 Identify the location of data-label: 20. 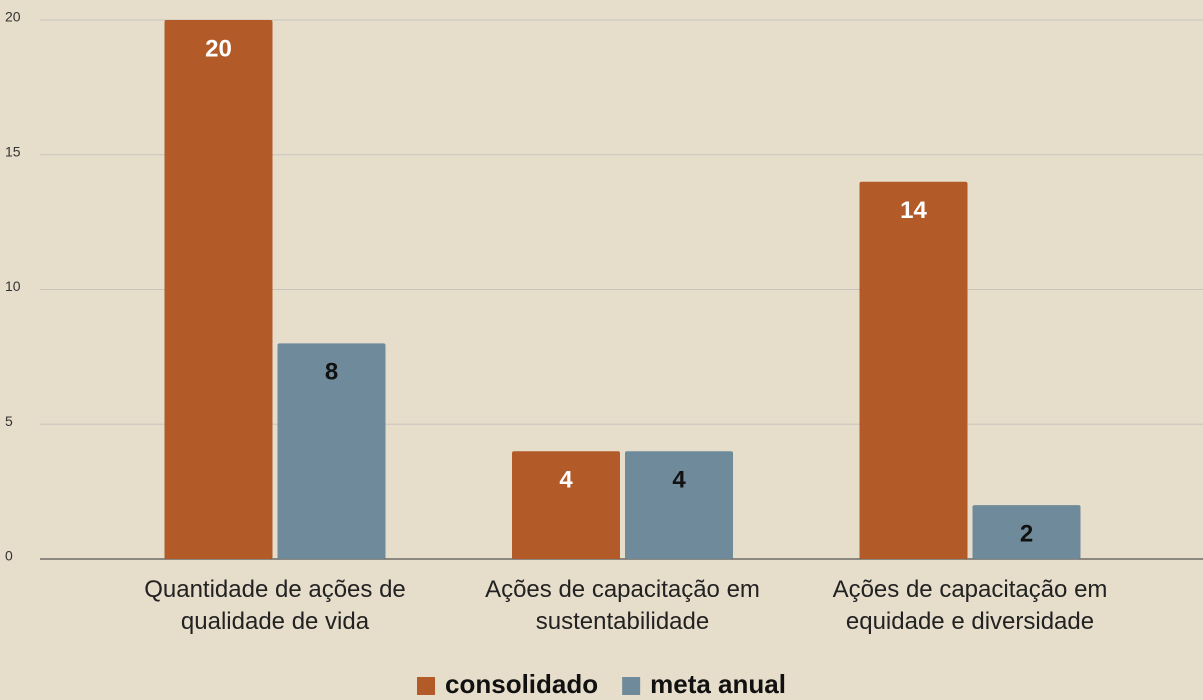
(218, 48).